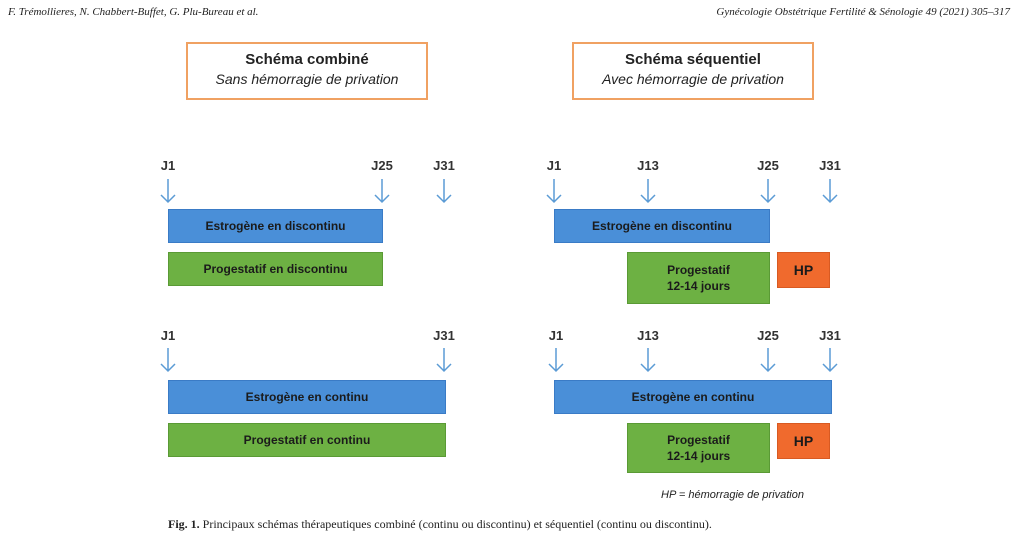 This screenshot has height=542, width=1018. I want to click on caption-label: Fig. 1., so click(184, 524).